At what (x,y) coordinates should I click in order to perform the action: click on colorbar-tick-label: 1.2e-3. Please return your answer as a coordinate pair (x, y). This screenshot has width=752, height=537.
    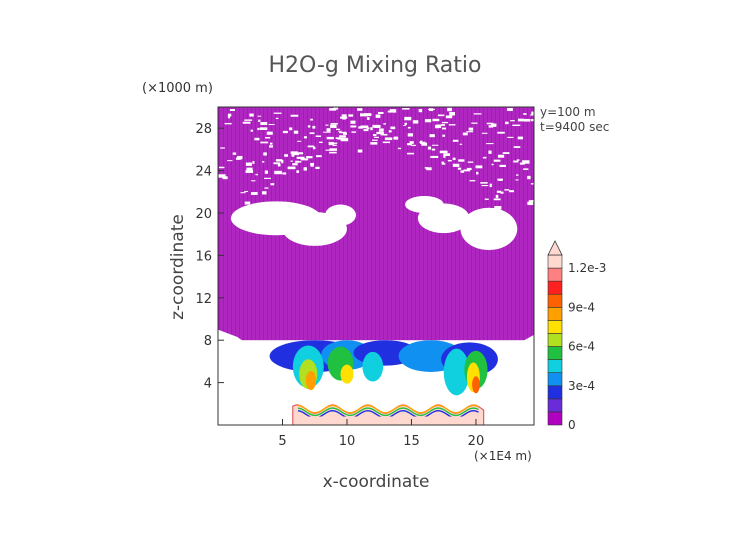
    Looking at the image, I should click on (587, 268).